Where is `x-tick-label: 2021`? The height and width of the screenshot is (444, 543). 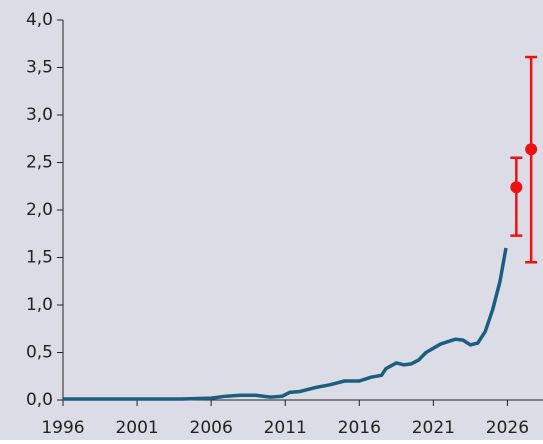
x-tick-label: 2021 is located at coordinates (433, 428).